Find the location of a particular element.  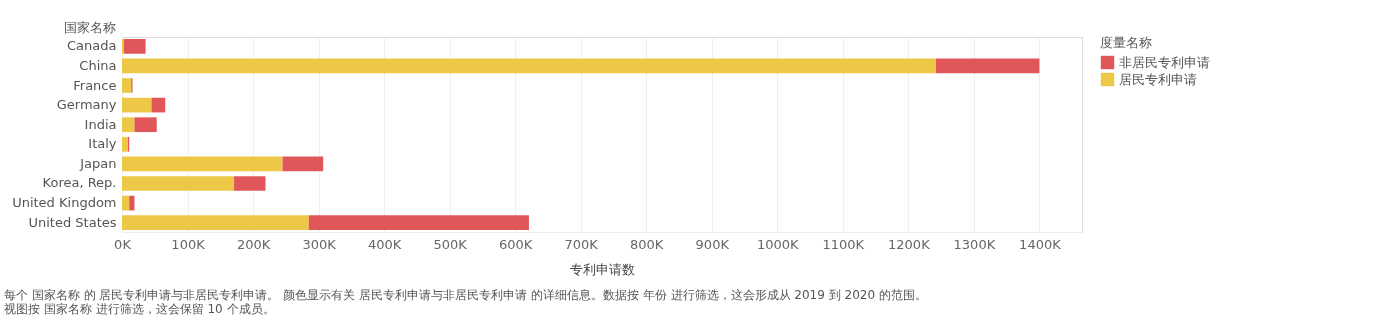

x-tick-label: 1100K is located at coordinates (843, 244).